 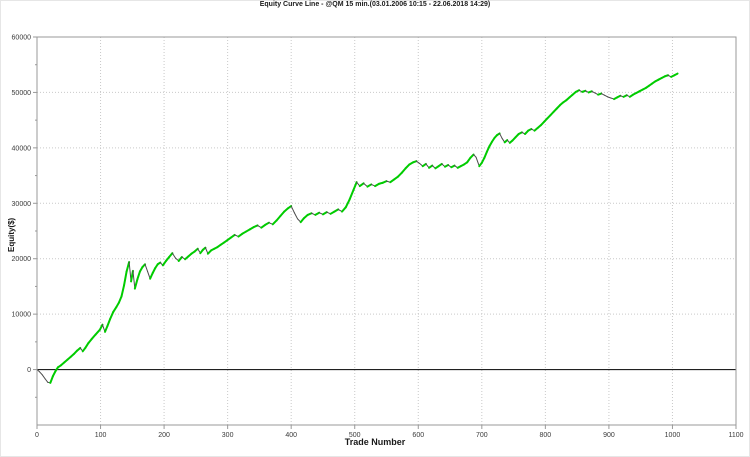 I want to click on y-tick-label: 10000, so click(x=22, y=315).